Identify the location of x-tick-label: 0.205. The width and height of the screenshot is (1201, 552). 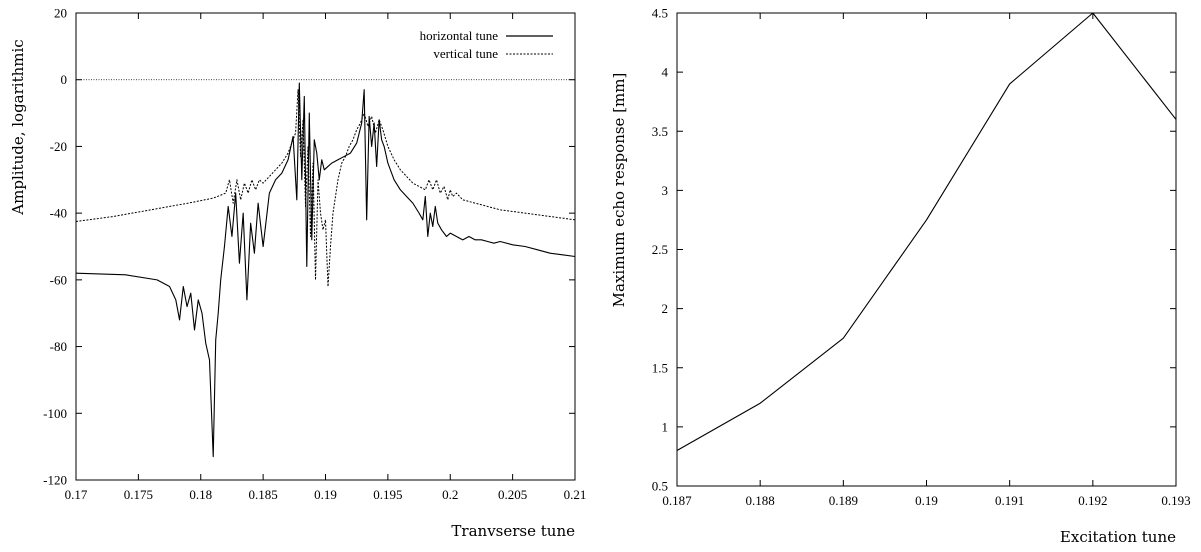
(512, 494).